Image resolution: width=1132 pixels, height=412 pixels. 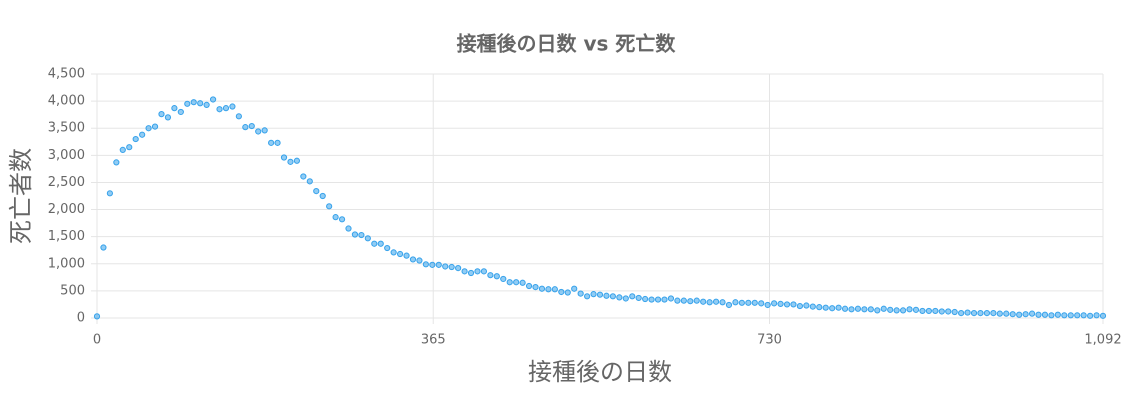 I want to click on y-tick-label: 2,000, so click(x=66, y=209).